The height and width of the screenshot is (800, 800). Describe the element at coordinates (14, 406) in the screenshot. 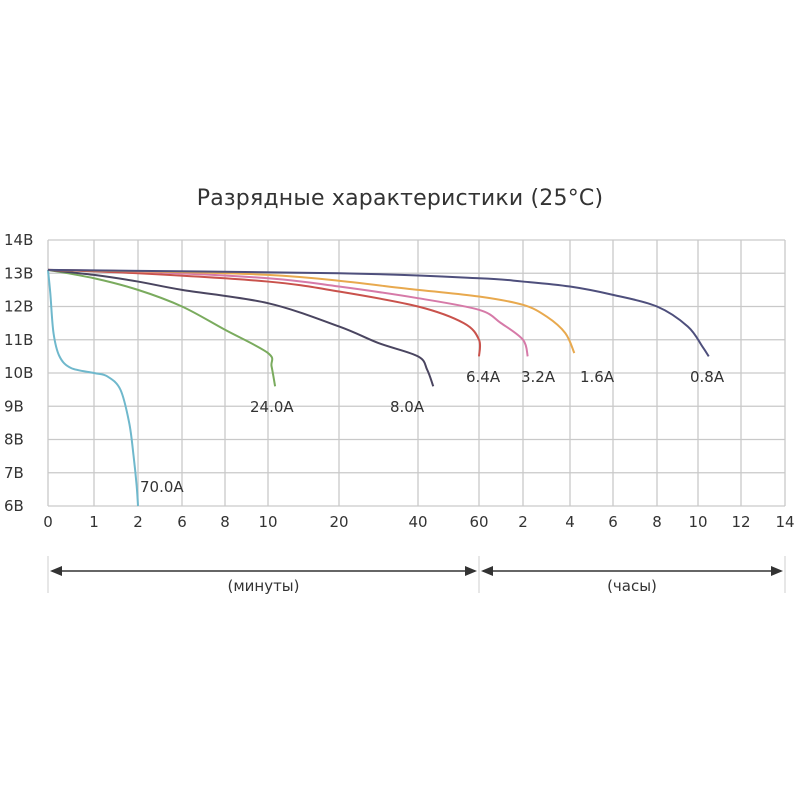

I see `y-tick-label: 9В` at that location.